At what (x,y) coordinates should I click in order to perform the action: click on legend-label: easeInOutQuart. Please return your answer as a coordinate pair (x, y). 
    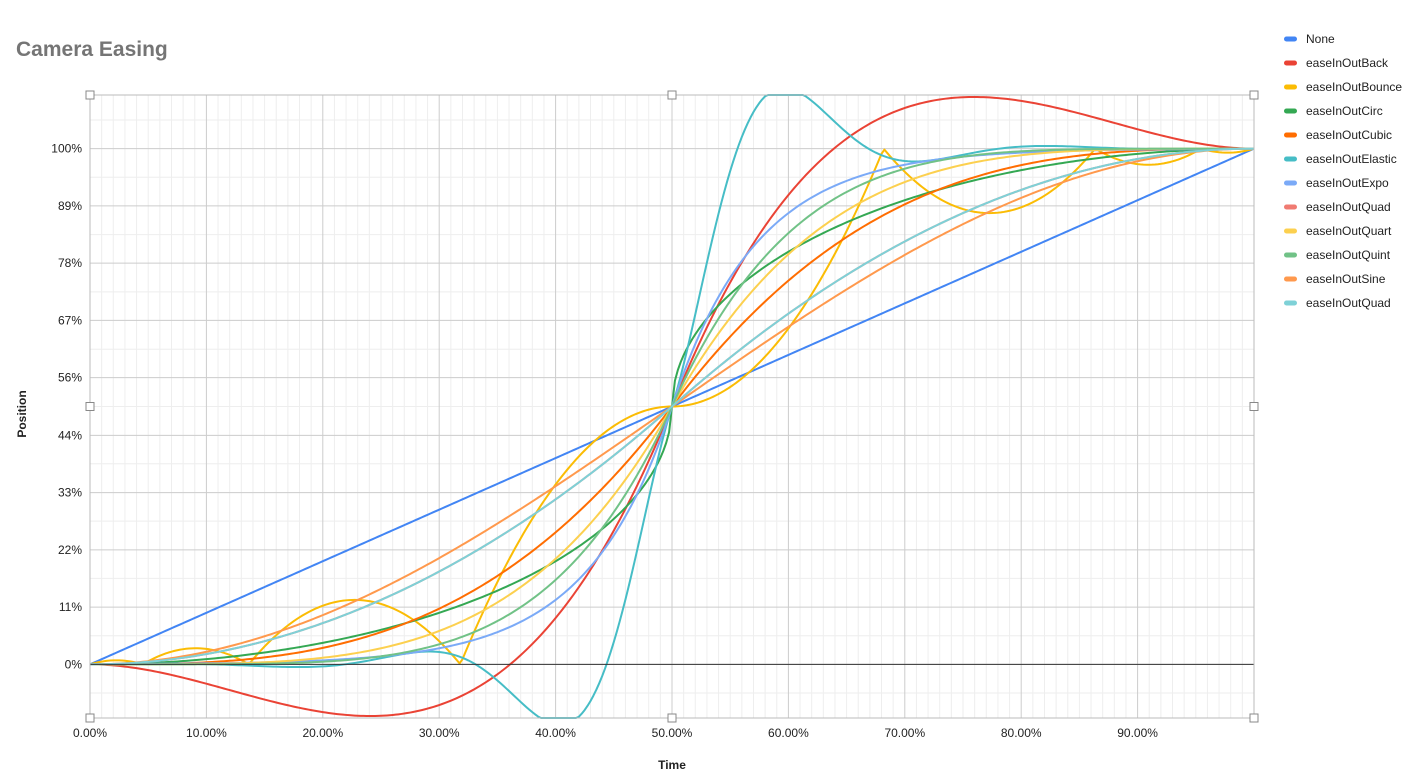
    Looking at the image, I should click on (1349, 231).